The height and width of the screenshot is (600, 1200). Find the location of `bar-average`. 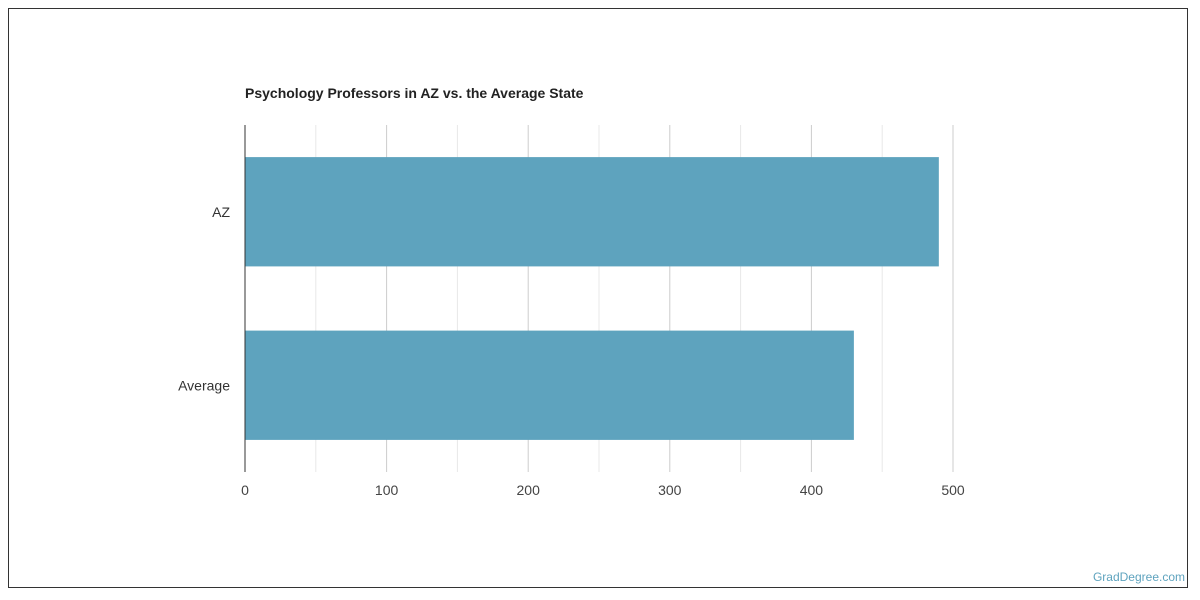

bar-average is located at coordinates (549, 385).